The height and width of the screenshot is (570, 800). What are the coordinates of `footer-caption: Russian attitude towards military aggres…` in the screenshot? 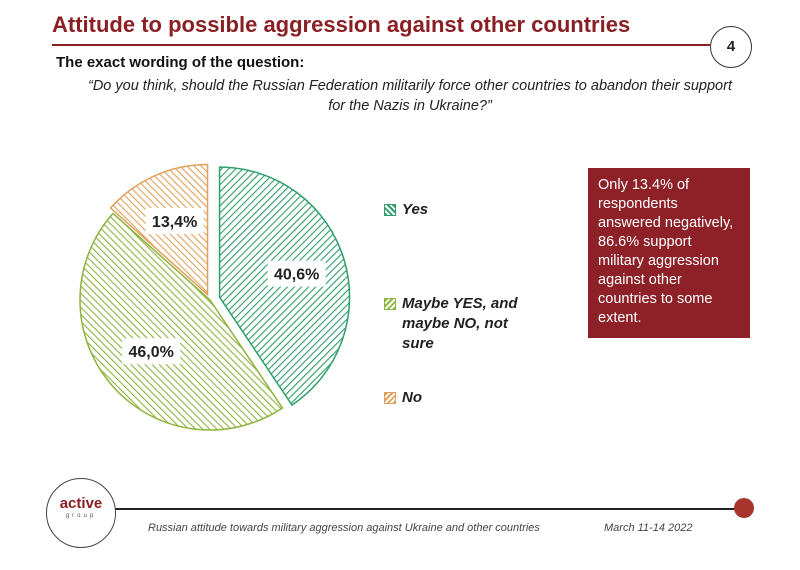 It's located at (344, 528).